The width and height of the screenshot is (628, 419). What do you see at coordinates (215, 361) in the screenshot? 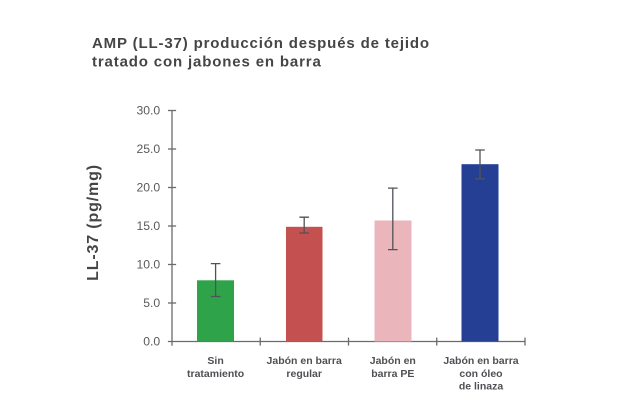
I see `svg-text: Sin` at bounding box center [215, 361].